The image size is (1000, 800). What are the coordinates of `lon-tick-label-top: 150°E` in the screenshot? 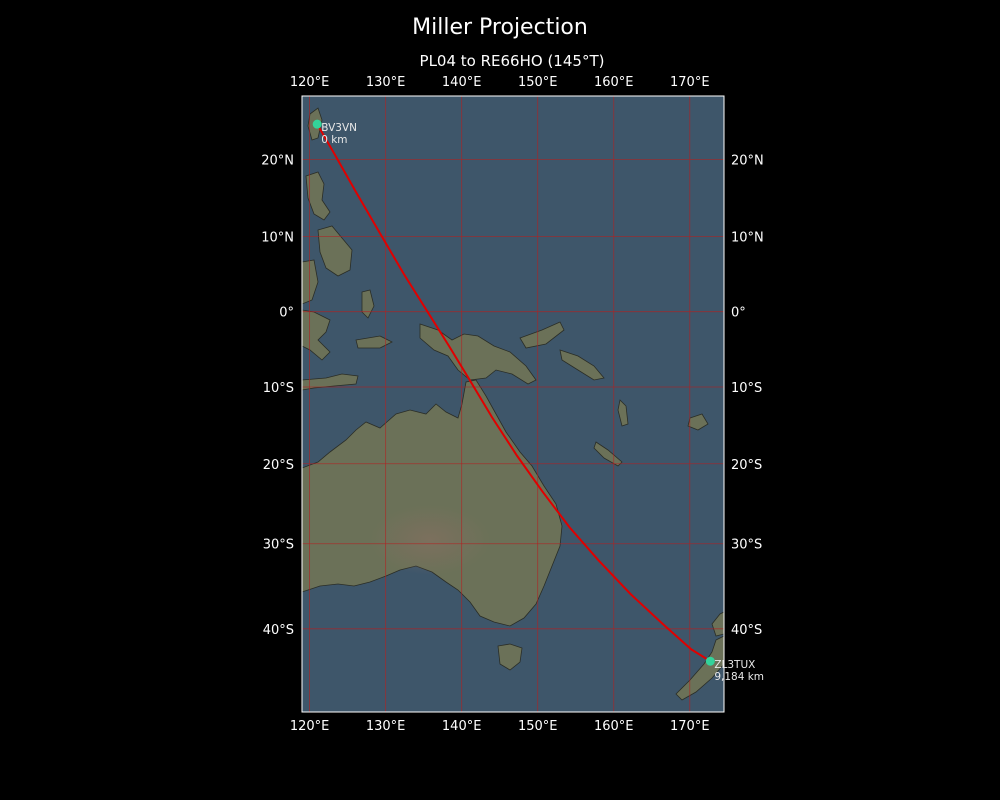 It's located at (538, 82).